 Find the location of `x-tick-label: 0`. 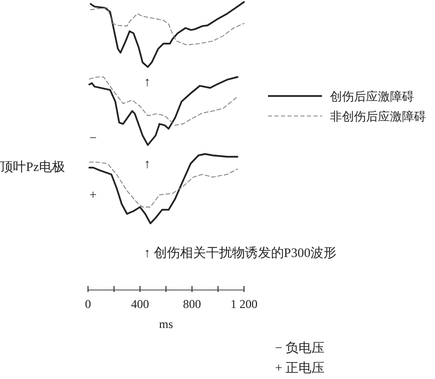

x-tick-label: 0 is located at coordinates (88, 304).